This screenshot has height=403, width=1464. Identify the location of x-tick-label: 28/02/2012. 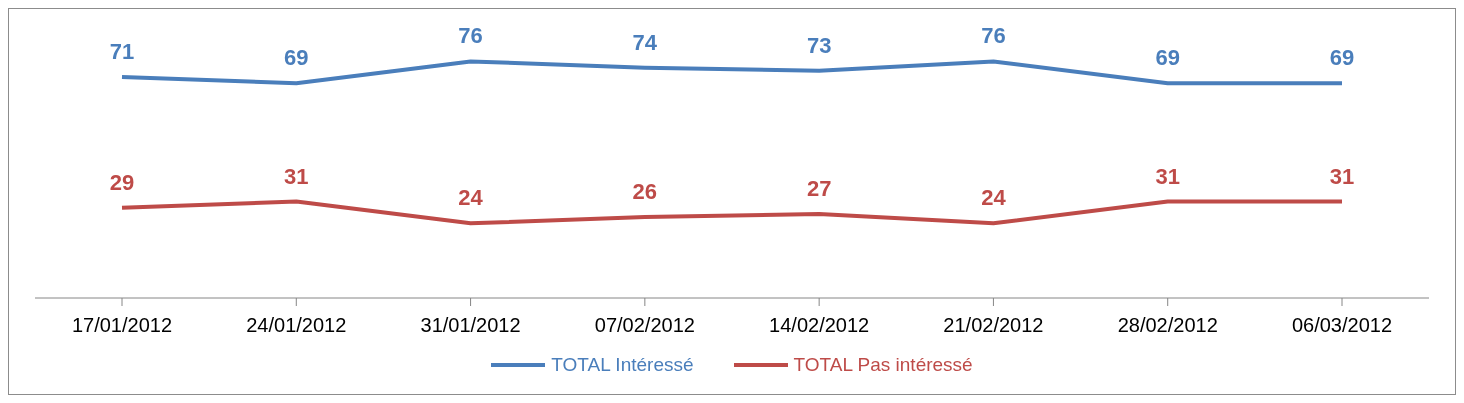
(1167, 325).